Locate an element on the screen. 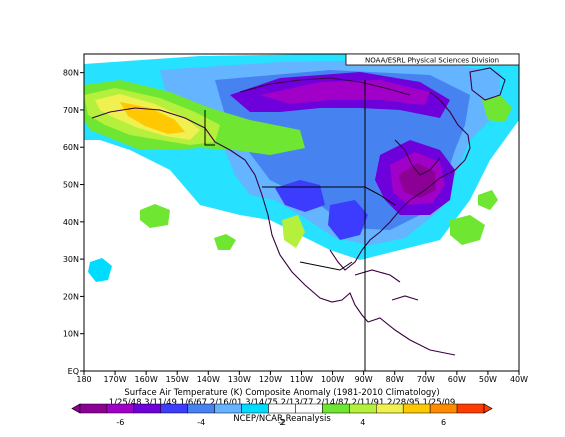 This screenshot has width=565, height=437. x-tick-label: 60W is located at coordinates (457, 379).